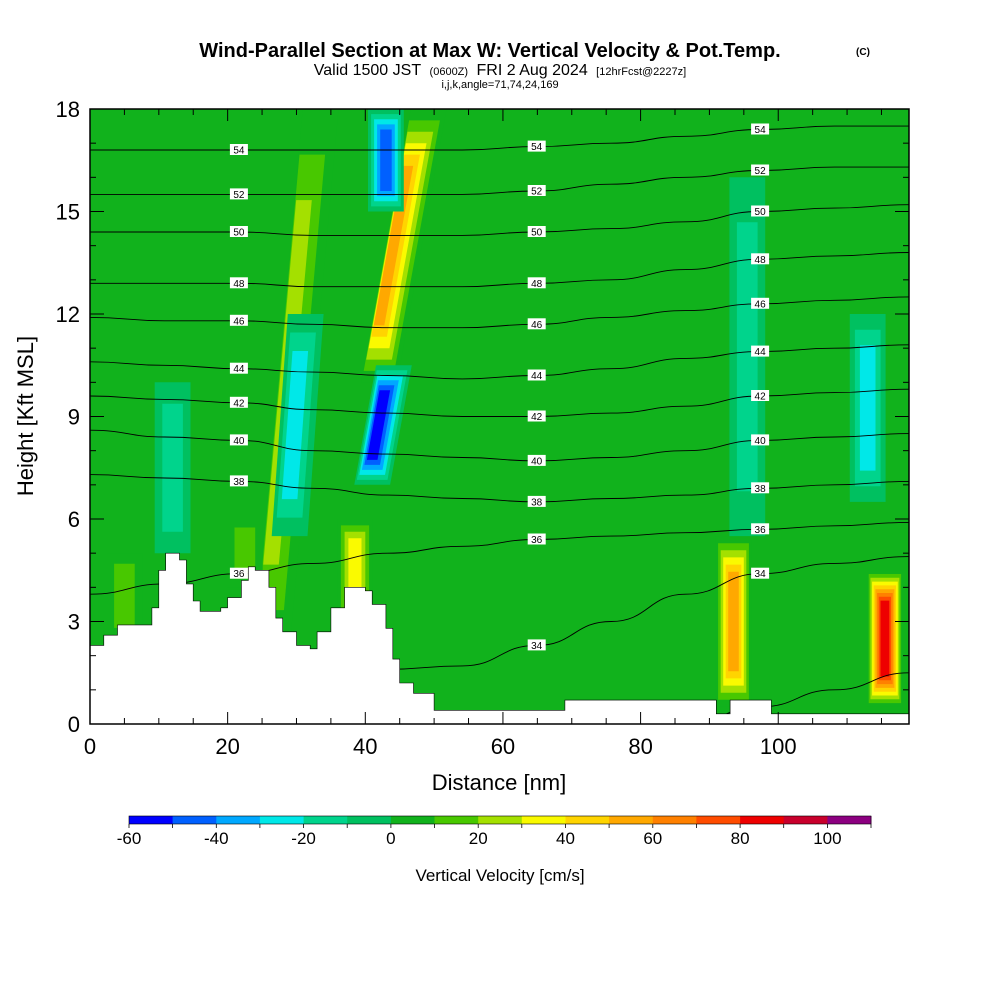 This screenshot has height=1000, width=1000. I want to click on y-axis-label: Height [Kft MSL], so click(25, 416).